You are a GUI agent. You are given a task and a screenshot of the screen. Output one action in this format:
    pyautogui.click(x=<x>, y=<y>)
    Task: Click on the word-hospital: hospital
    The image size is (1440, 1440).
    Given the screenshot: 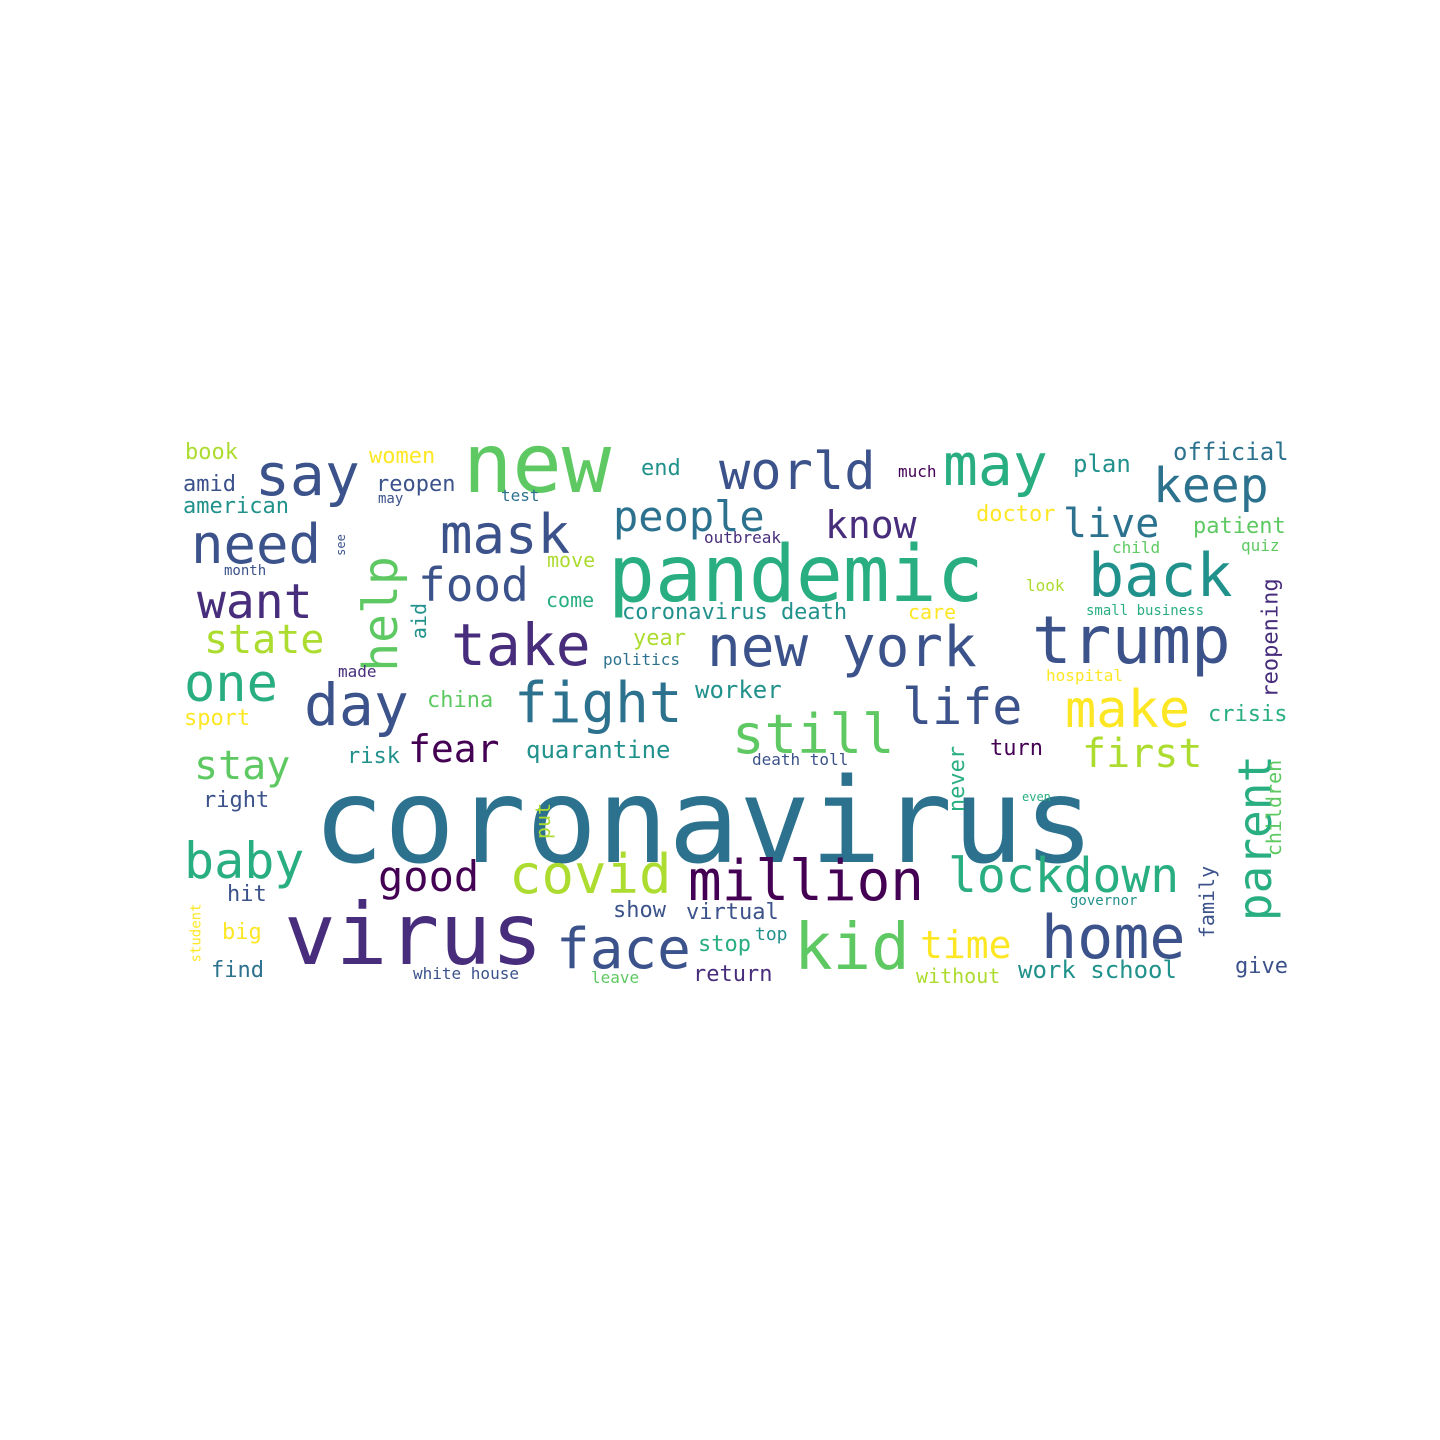 What is the action you would take?
    pyautogui.click(x=1085, y=675)
    